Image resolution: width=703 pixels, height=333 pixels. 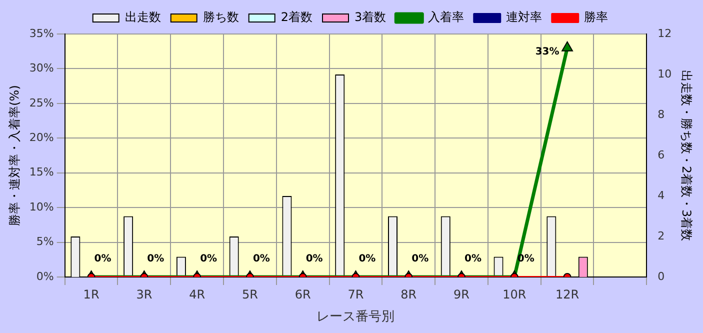 I want to click on y-tick-label: 5%, so click(x=45, y=241).